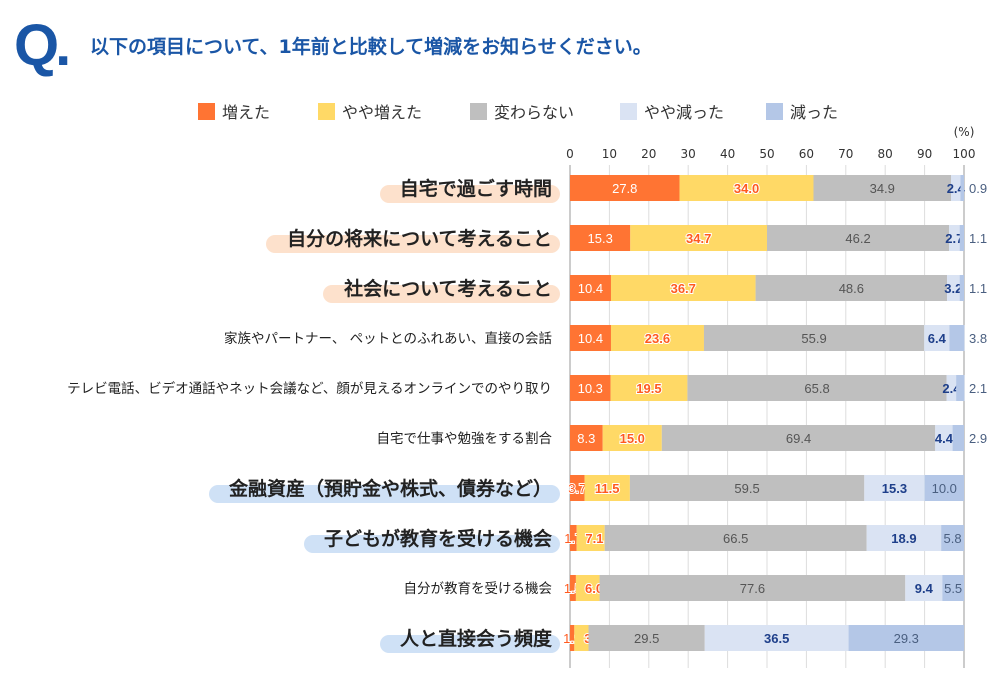  I want to click on data-label: 8.3, so click(586, 438).